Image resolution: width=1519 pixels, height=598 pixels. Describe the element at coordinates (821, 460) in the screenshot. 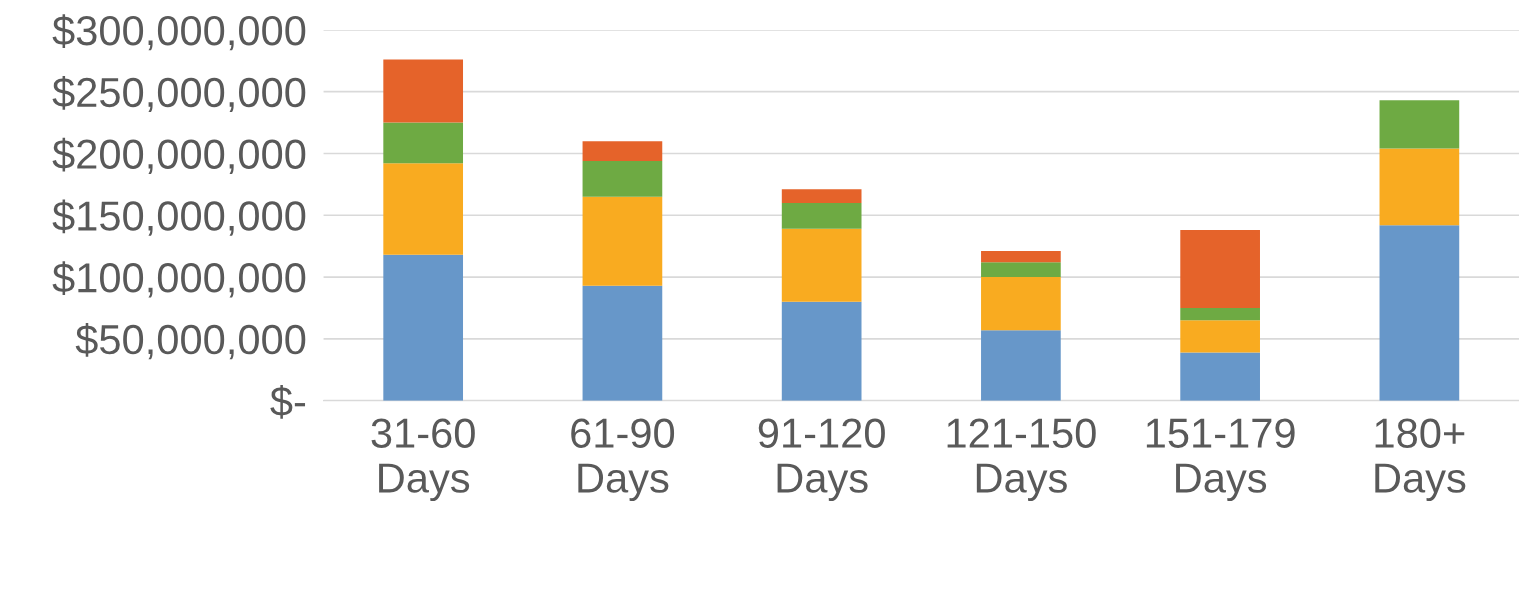

I see `x-tick-label: 91-120 Days` at that location.